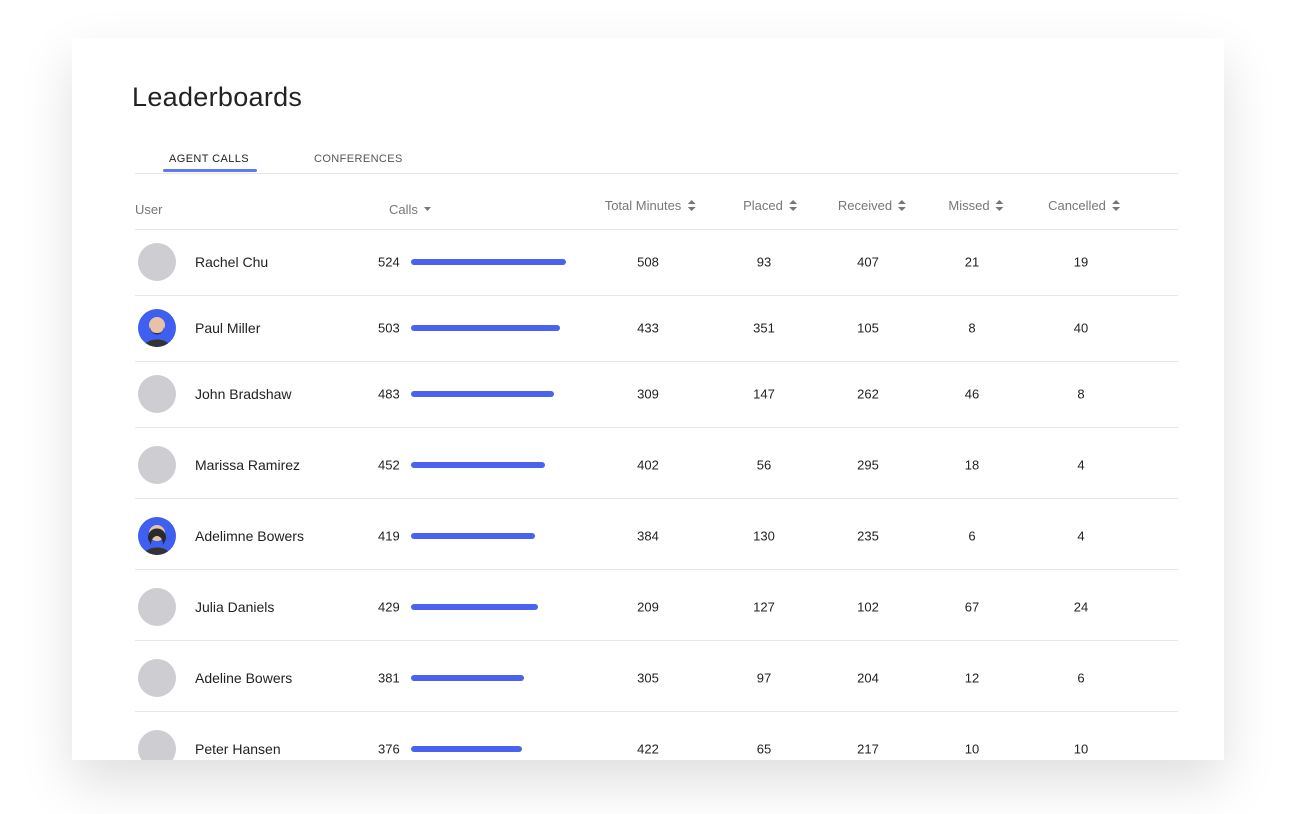  Describe the element at coordinates (1081, 262) in the screenshot. I see `stat-value: 19` at that location.